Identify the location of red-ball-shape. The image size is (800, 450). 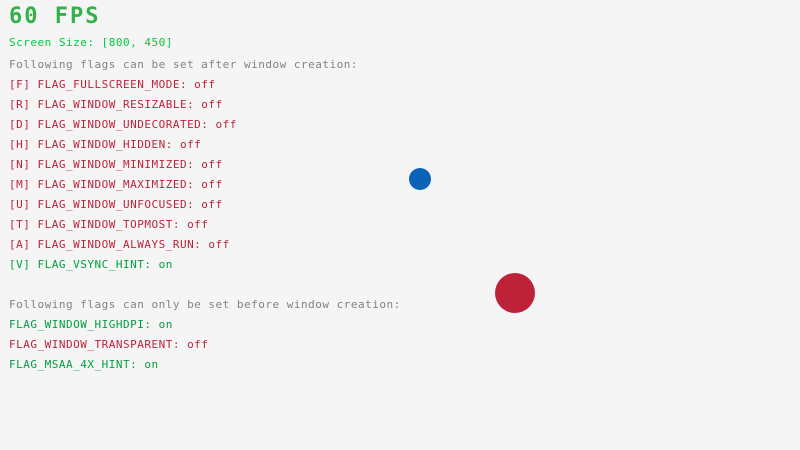
(515, 293).